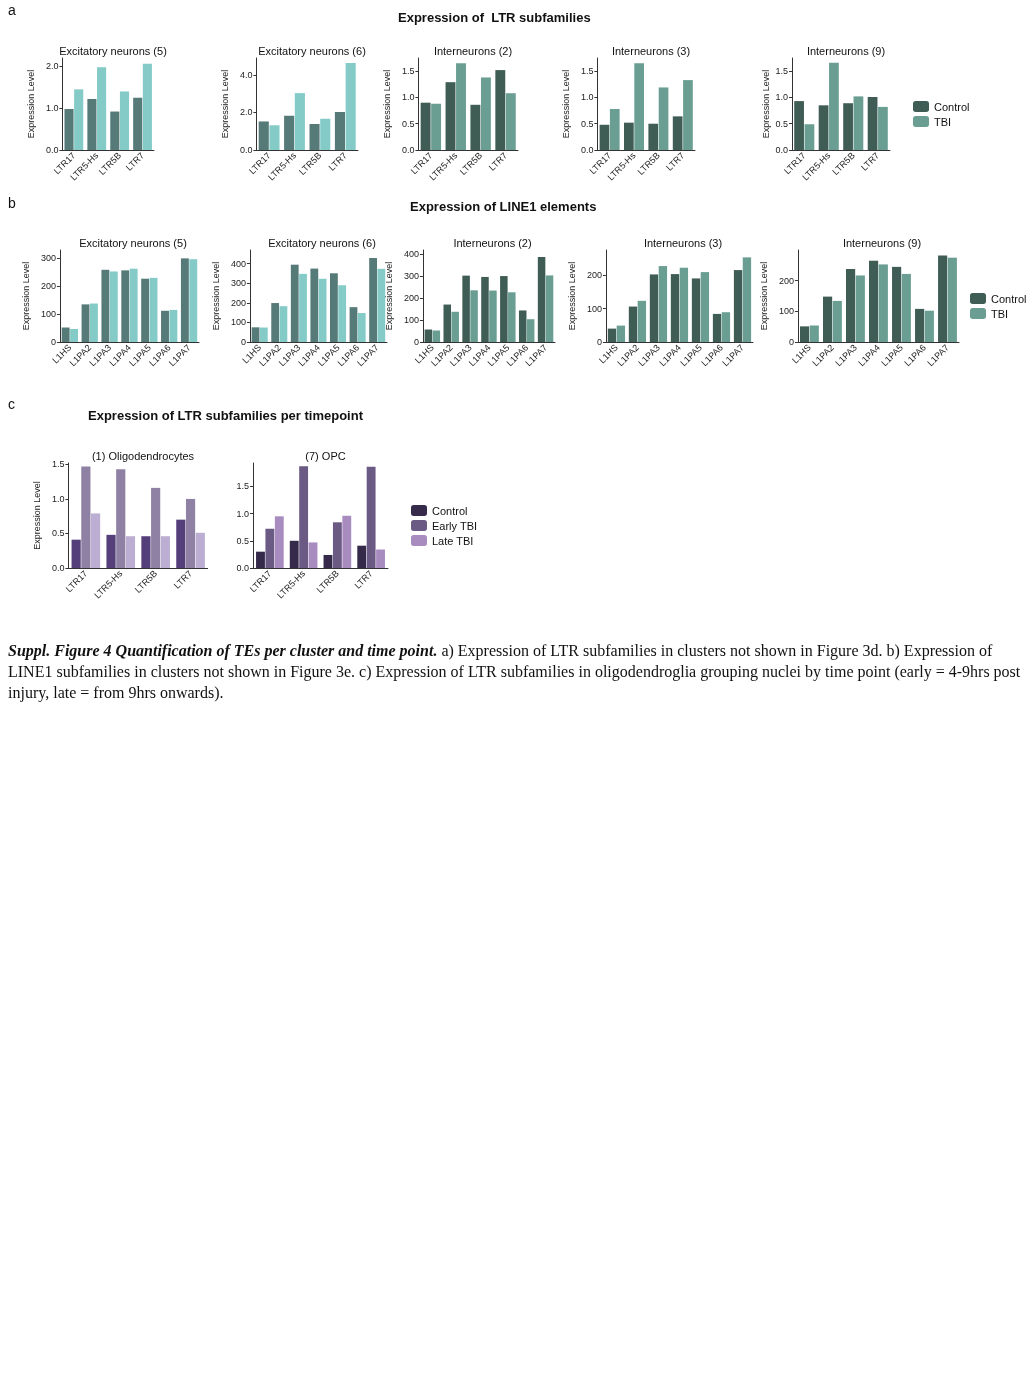 This screenshot has width=1034, height=1395. Describe the element at coordinates (12, 203) in the screenshot. I see `text: b` at that location.